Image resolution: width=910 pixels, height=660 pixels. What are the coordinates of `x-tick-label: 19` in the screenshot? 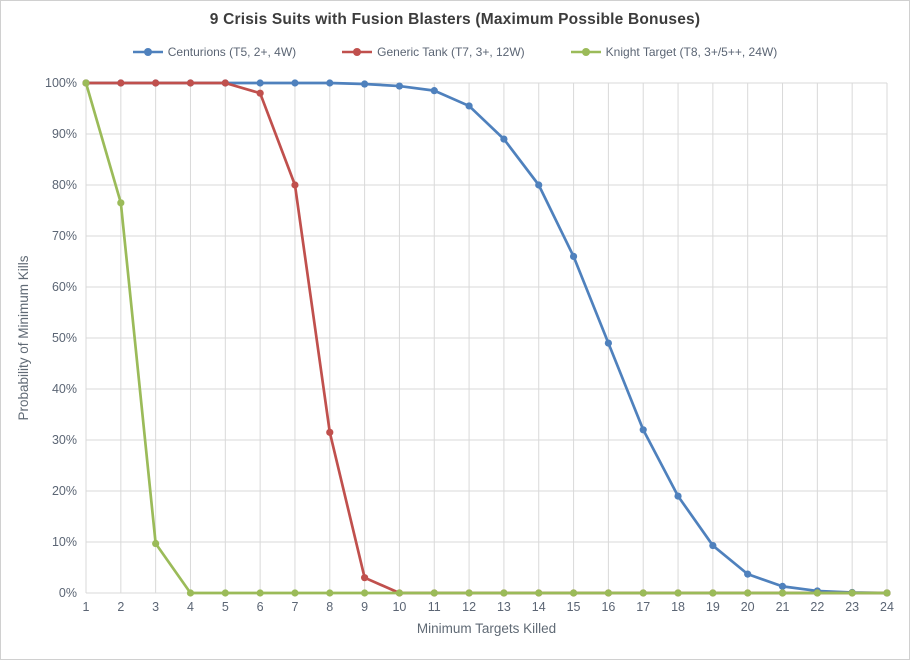 It's located at (713, 607).